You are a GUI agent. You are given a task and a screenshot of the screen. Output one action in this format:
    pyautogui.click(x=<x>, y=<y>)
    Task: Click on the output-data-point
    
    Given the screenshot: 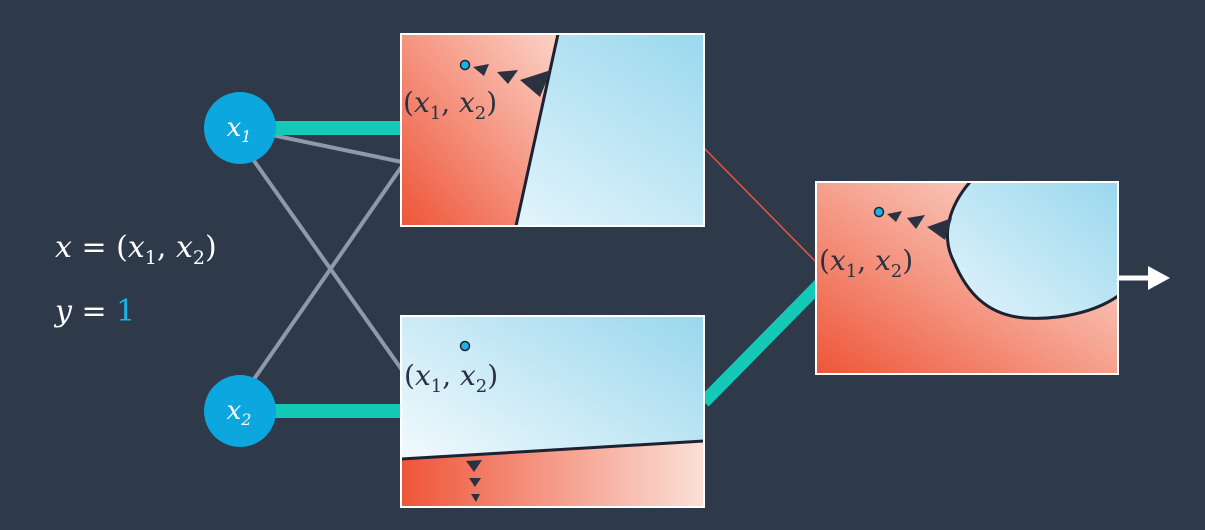 What is the action you would take?
    pyautogui.click(x=879, y=212)
    